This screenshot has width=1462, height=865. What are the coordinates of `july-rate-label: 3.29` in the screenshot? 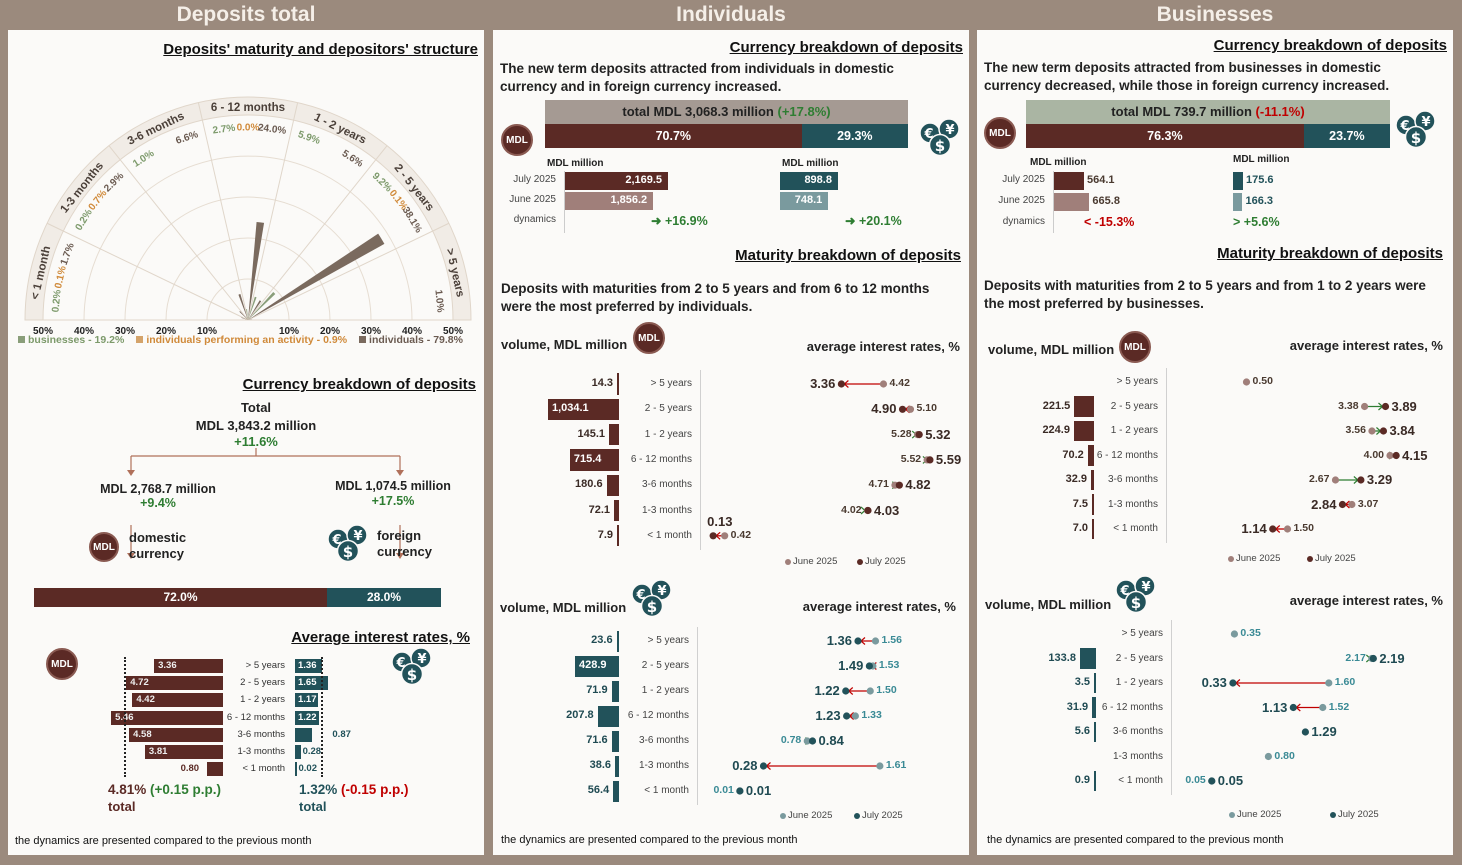 It's located at (1379, 479).